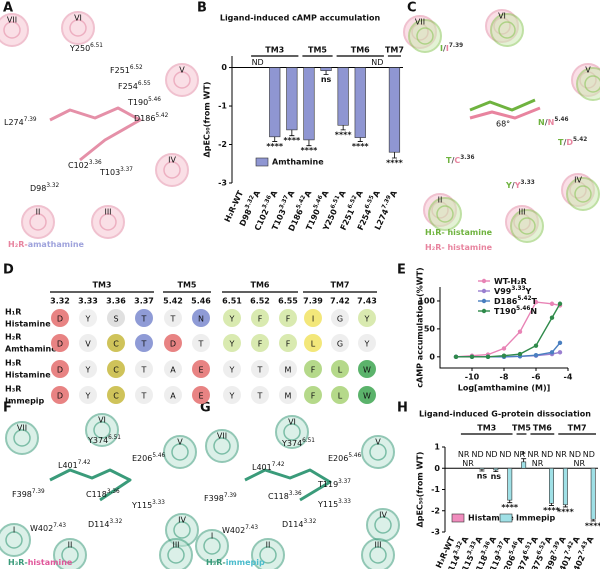 This screenshot has width=600, height=569. I want to click on text-part: T190, so click(137, 102).